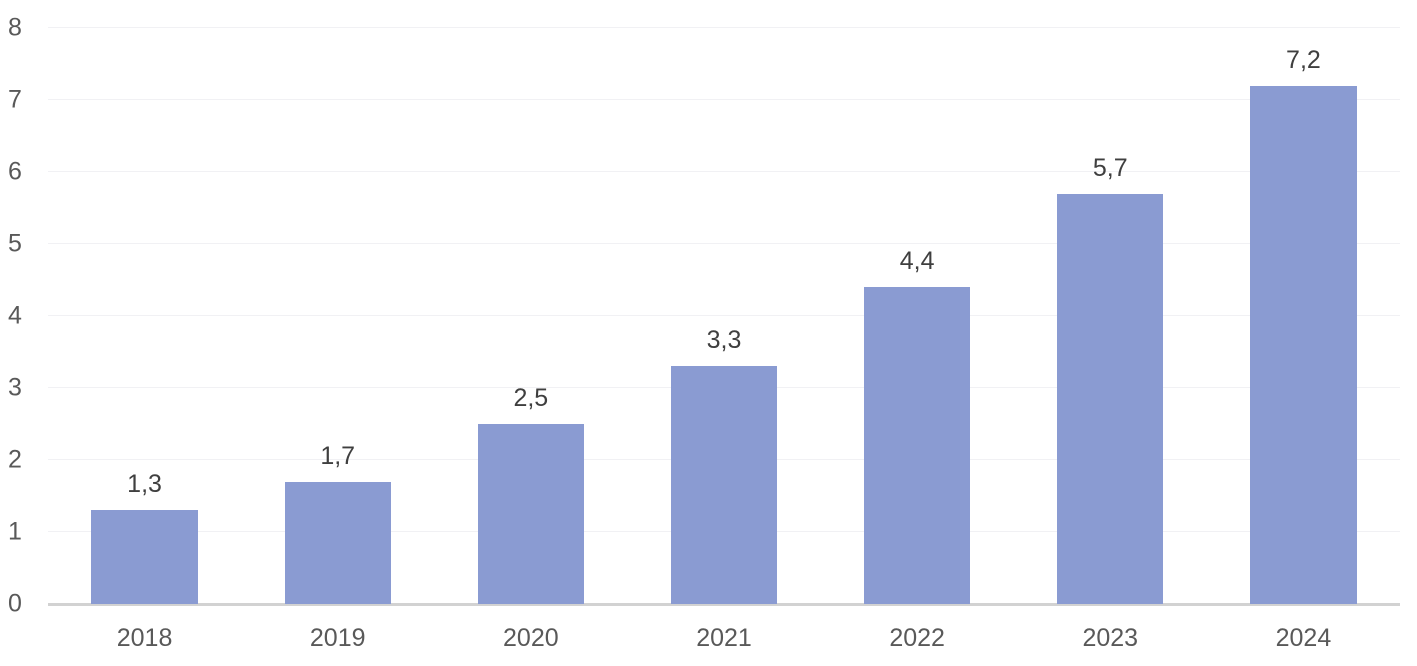 This screenshot has width=1417, height=666. What do you see at coordinates (917, 261) in the screenshot?
I see `bar-value-label-2022: 4,4` at bounding box center [917, 261].